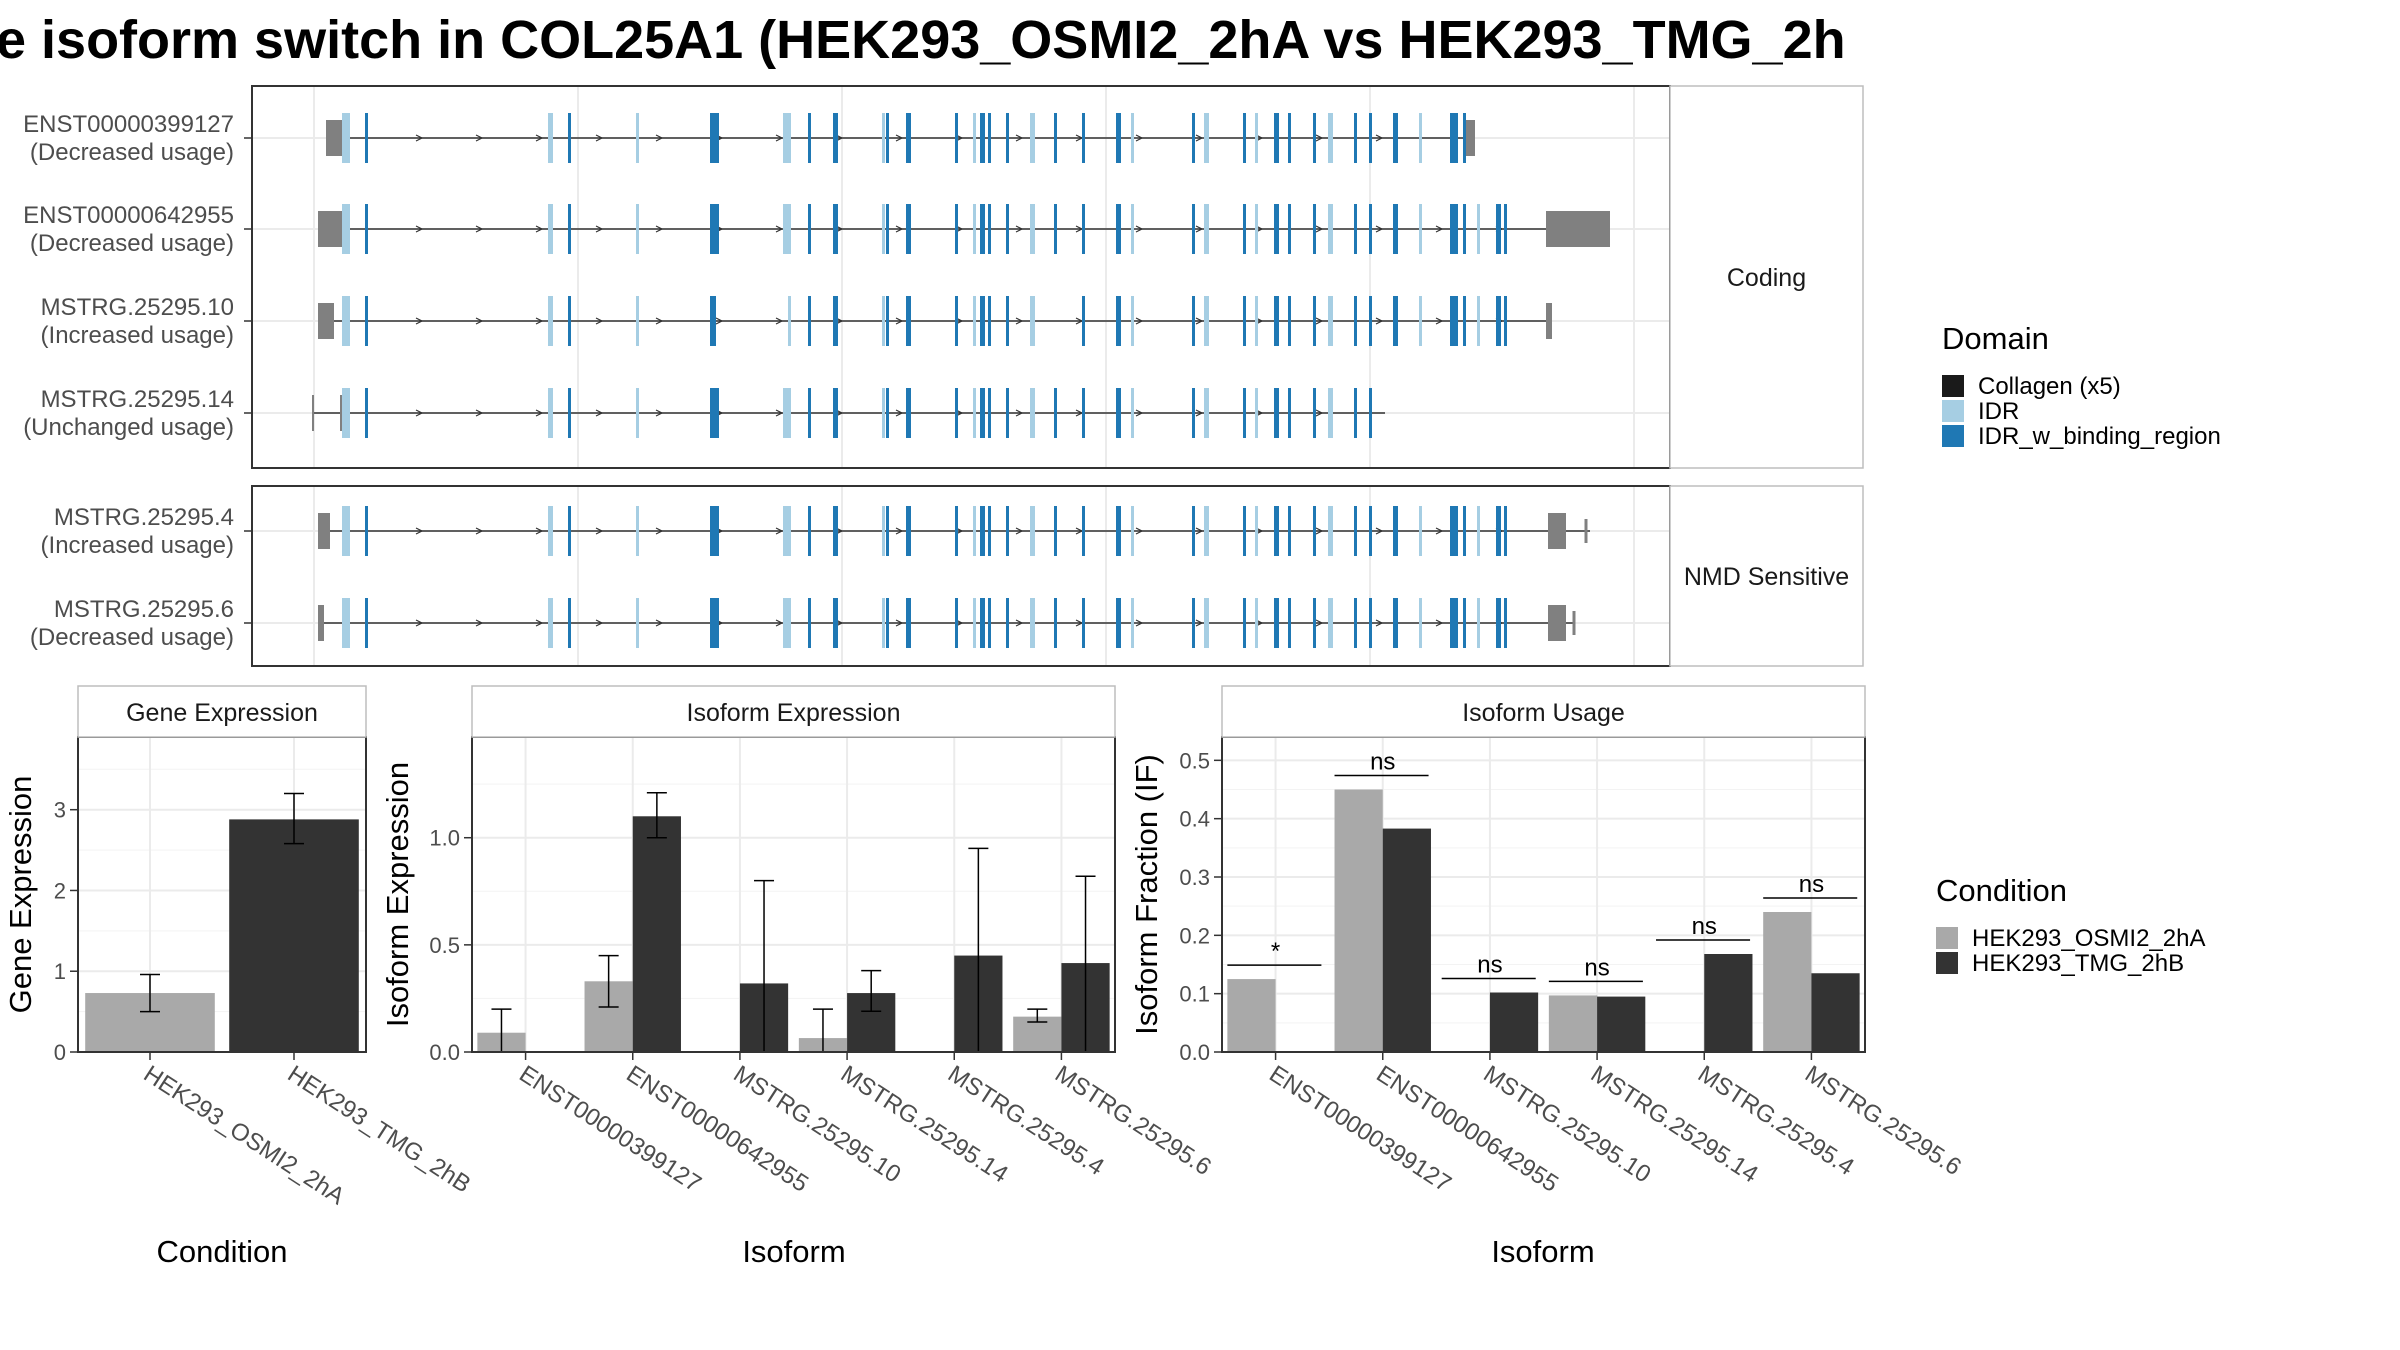  What do you see at coordinates (1953, 411) in the screenshot?
I see `legend-swatch` at bounding box center [1953, 411].